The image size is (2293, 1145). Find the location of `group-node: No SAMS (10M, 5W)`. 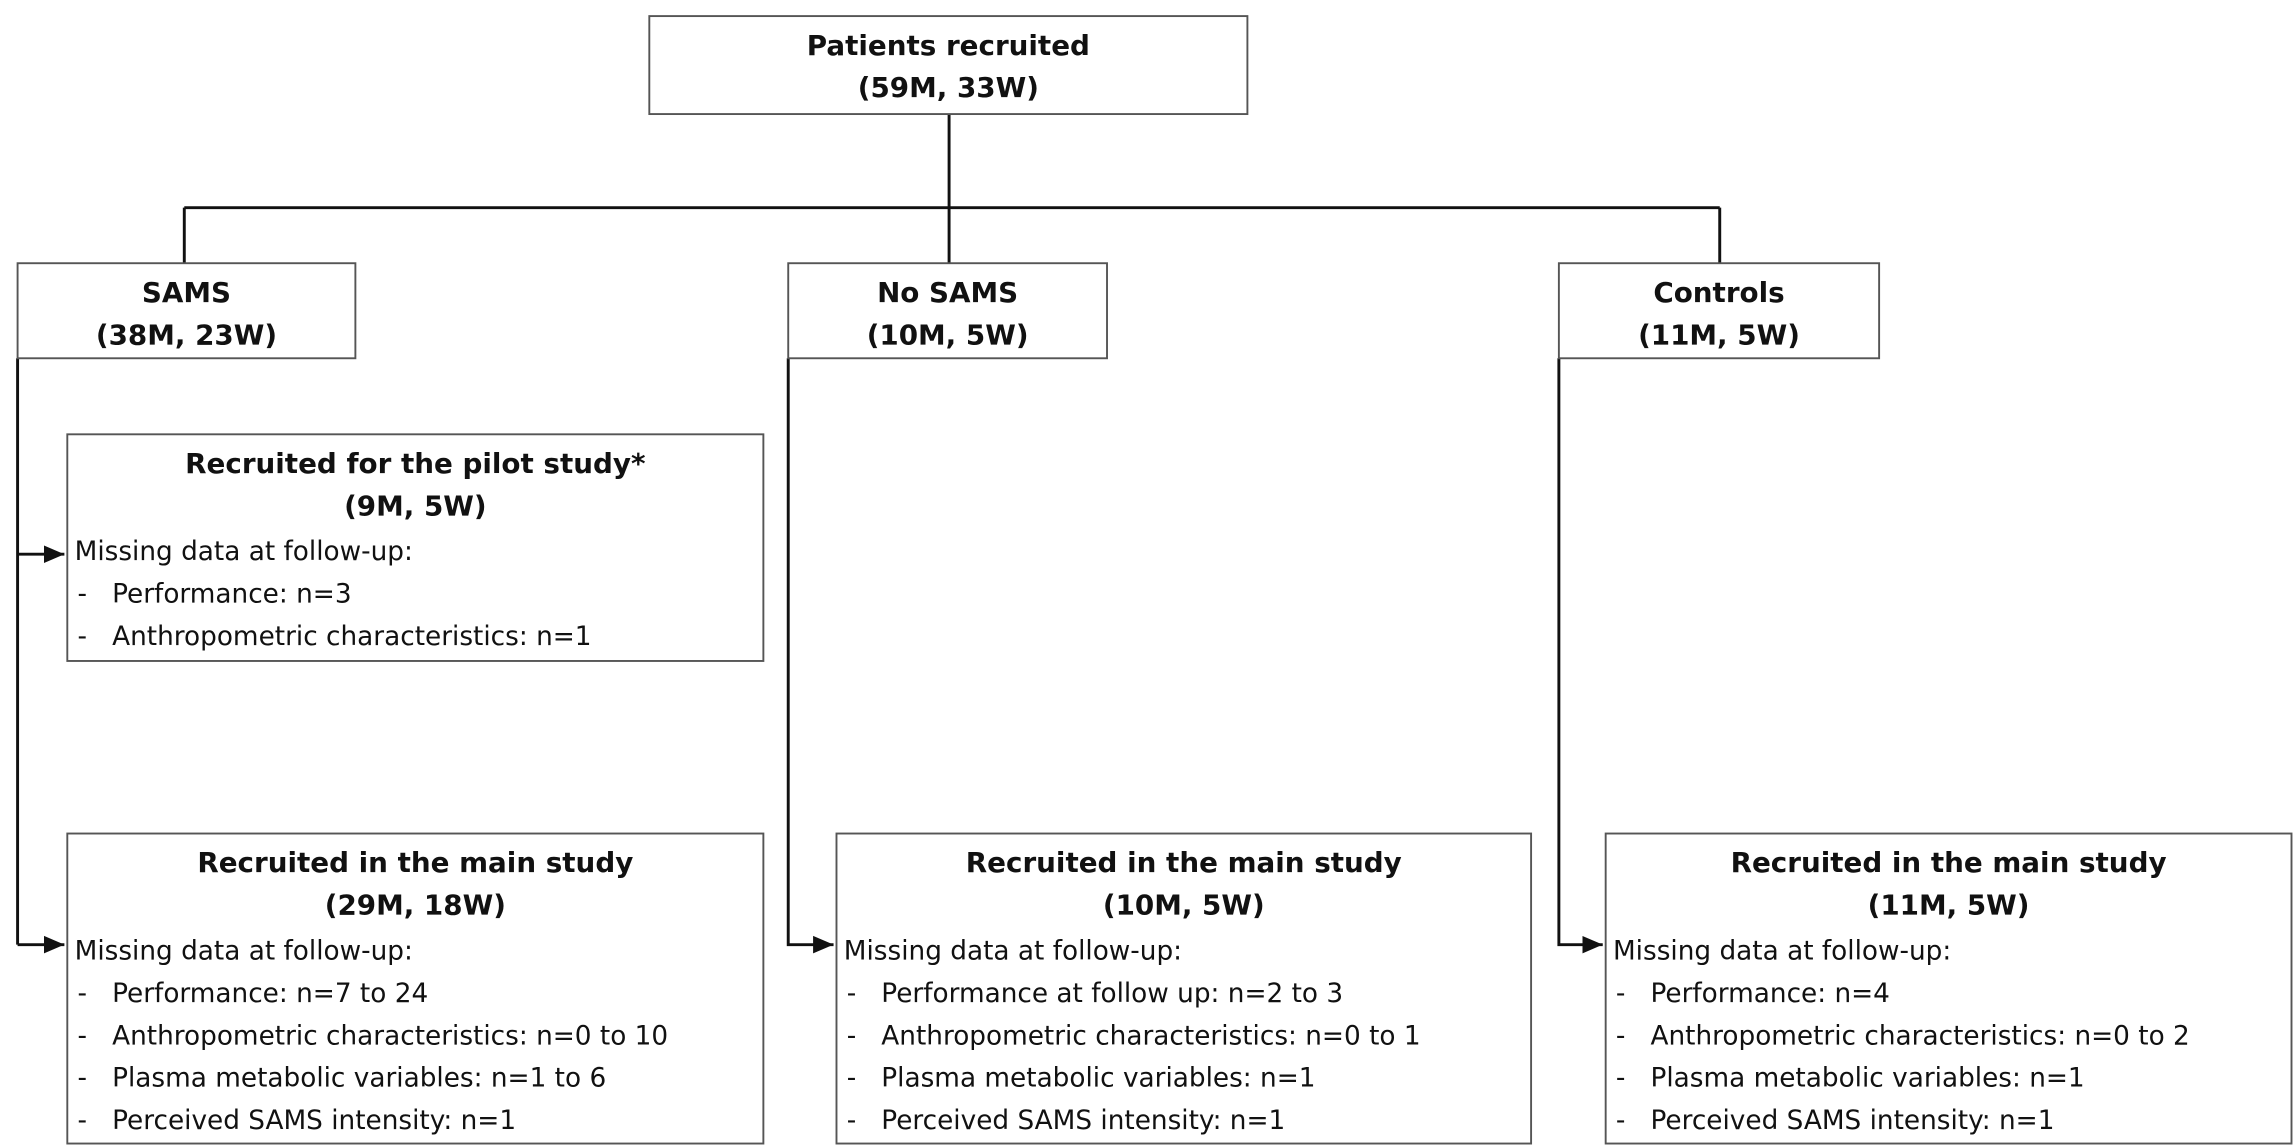

group-node: No SAMS (10M, 5W) is located at coordinates (947, 311).